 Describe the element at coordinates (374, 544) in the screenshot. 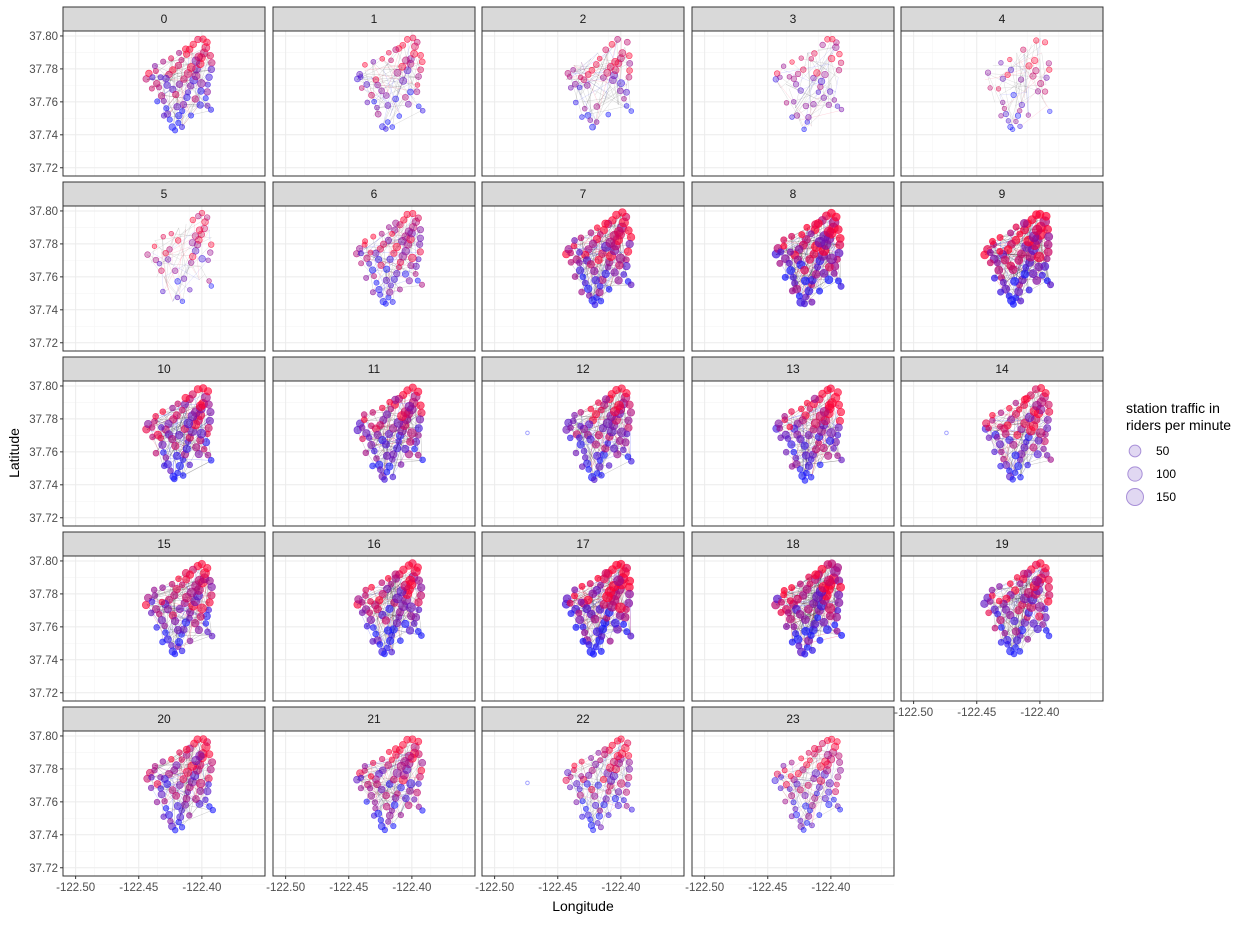

I see `facet-strip-label: 16` at that location.